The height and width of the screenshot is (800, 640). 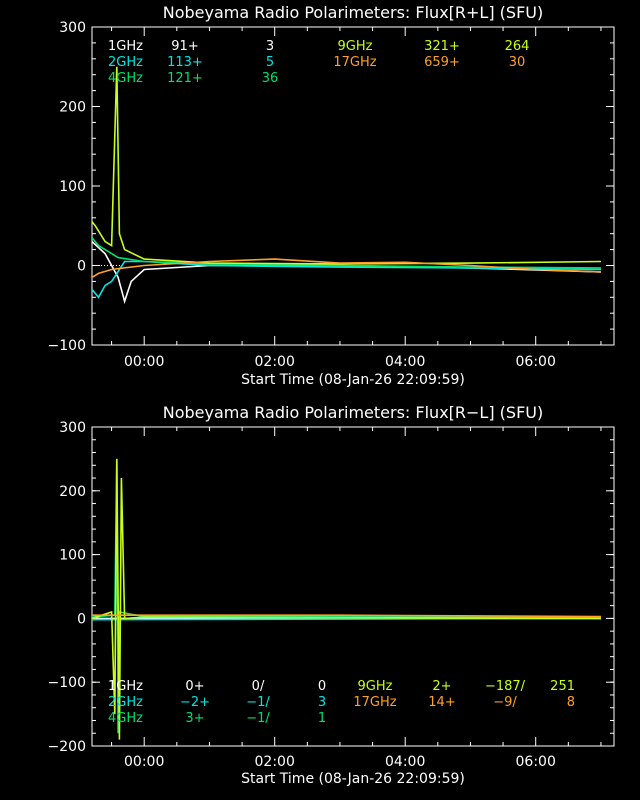 I want to click on legend-scale: 3, so click(x=270, y=46).